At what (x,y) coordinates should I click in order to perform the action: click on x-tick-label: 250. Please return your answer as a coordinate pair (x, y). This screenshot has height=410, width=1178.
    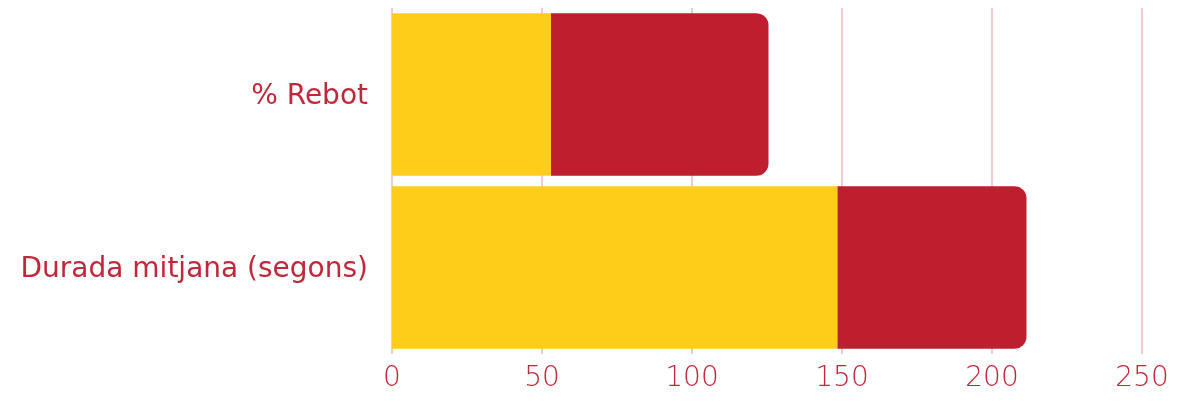
    Looking at the image, I should click on (1142, 376).